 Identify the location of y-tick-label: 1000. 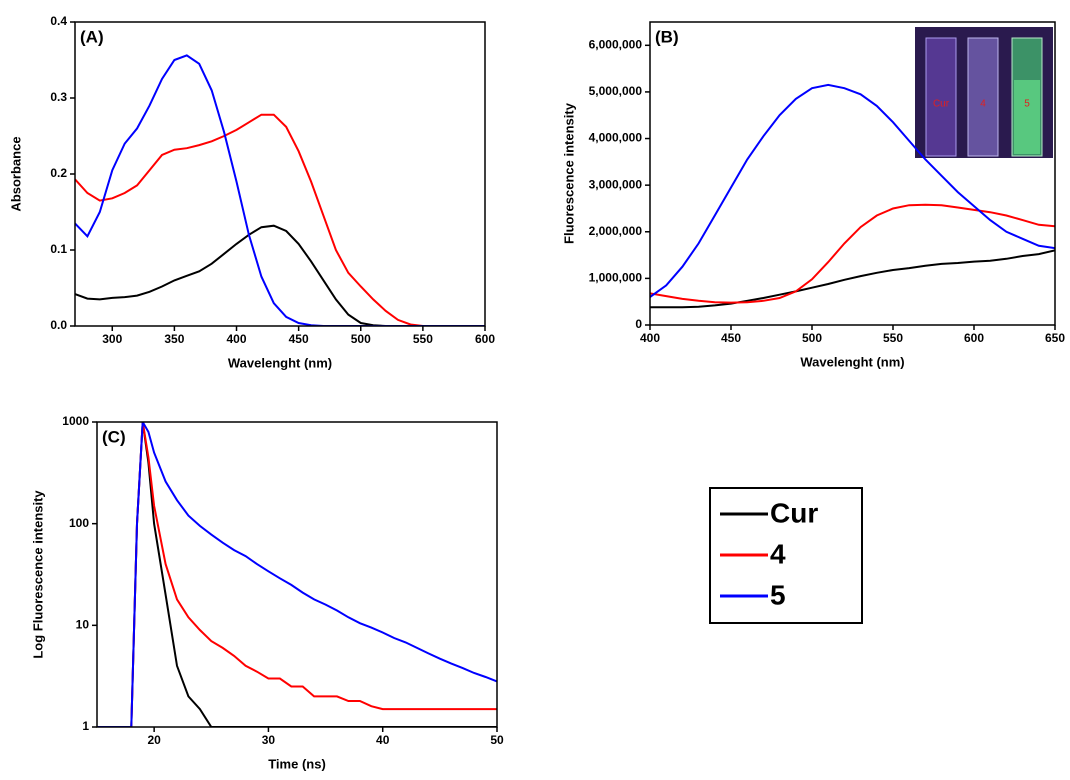
(75, 421).